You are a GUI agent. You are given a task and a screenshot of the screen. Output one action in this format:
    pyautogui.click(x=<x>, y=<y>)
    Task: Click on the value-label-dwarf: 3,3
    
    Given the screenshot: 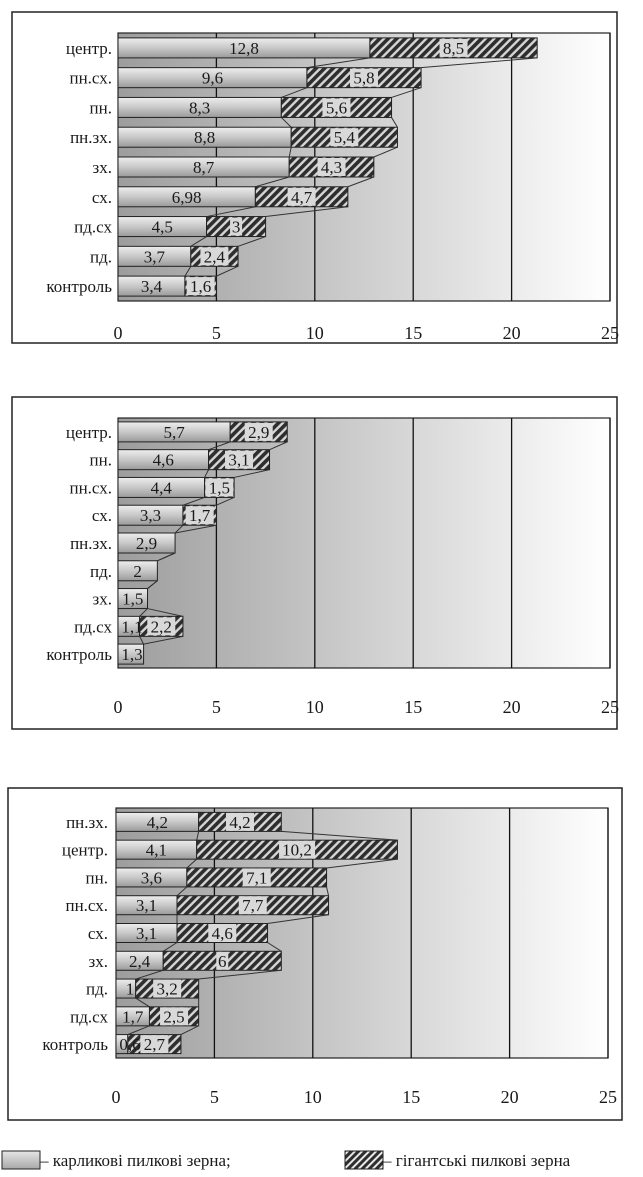 What is the action you would take?
    pyautogui.click(x=150, y=515)
    